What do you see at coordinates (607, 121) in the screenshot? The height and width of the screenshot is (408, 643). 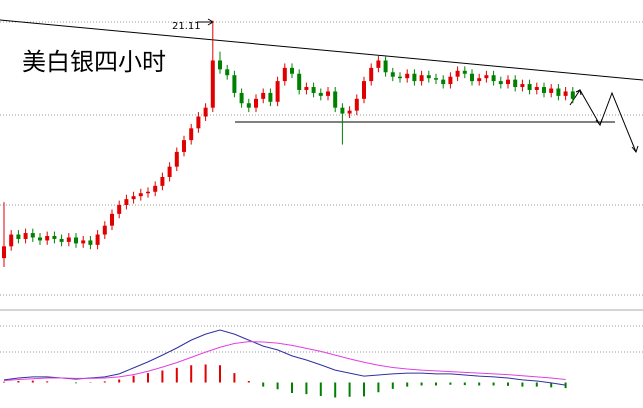 I see `projection-arrow` at bounding box center [607, 121].